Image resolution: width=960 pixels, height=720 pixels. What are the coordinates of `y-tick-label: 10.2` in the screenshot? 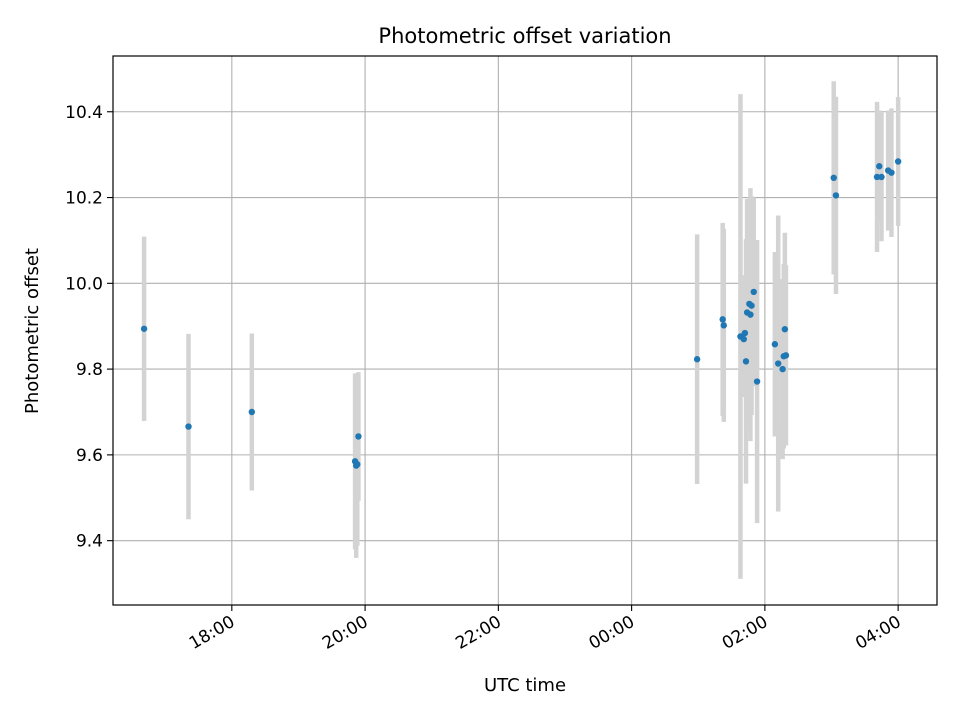 It's located at (84, 199).